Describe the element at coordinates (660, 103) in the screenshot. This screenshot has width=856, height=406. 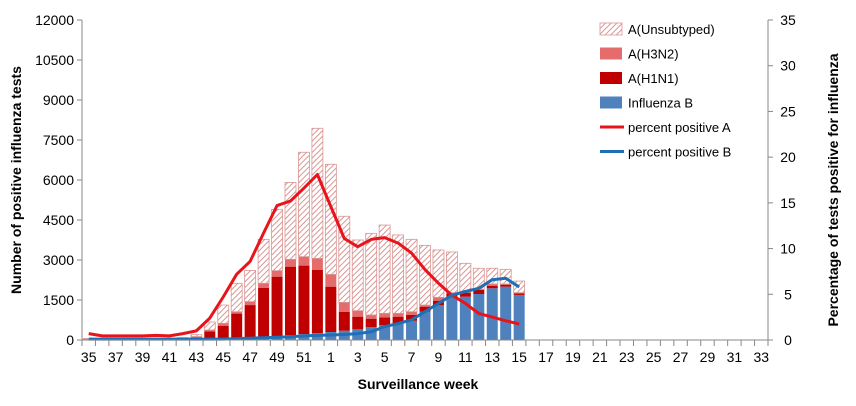
I see `legend-label: Influenza B` at that location.